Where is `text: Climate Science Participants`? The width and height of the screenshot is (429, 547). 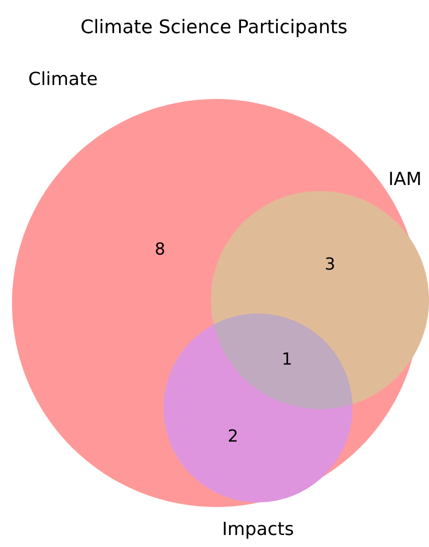 text: Climate Science Participants is located at coordinates (214, 28).